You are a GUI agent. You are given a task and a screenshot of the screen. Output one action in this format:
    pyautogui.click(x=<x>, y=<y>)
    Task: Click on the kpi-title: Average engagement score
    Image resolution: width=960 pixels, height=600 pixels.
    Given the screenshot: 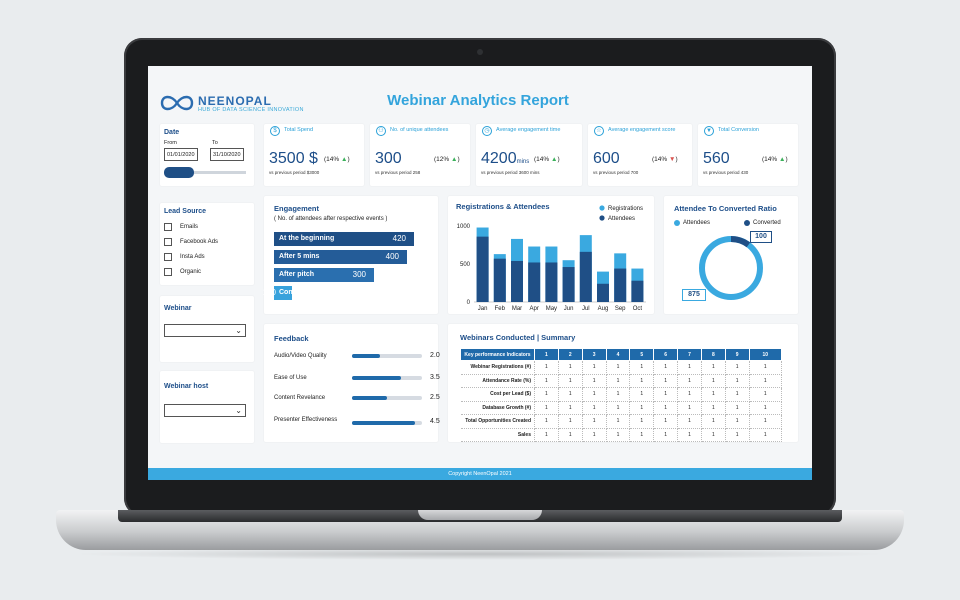 What is the action you would take?
    pyautogui.click(x=642, y=130)
    